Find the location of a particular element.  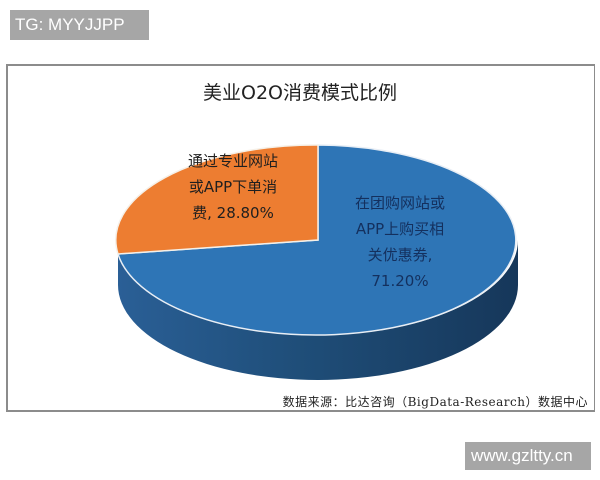

label-line: APP上购买相 is located at coordinates (400, 229).